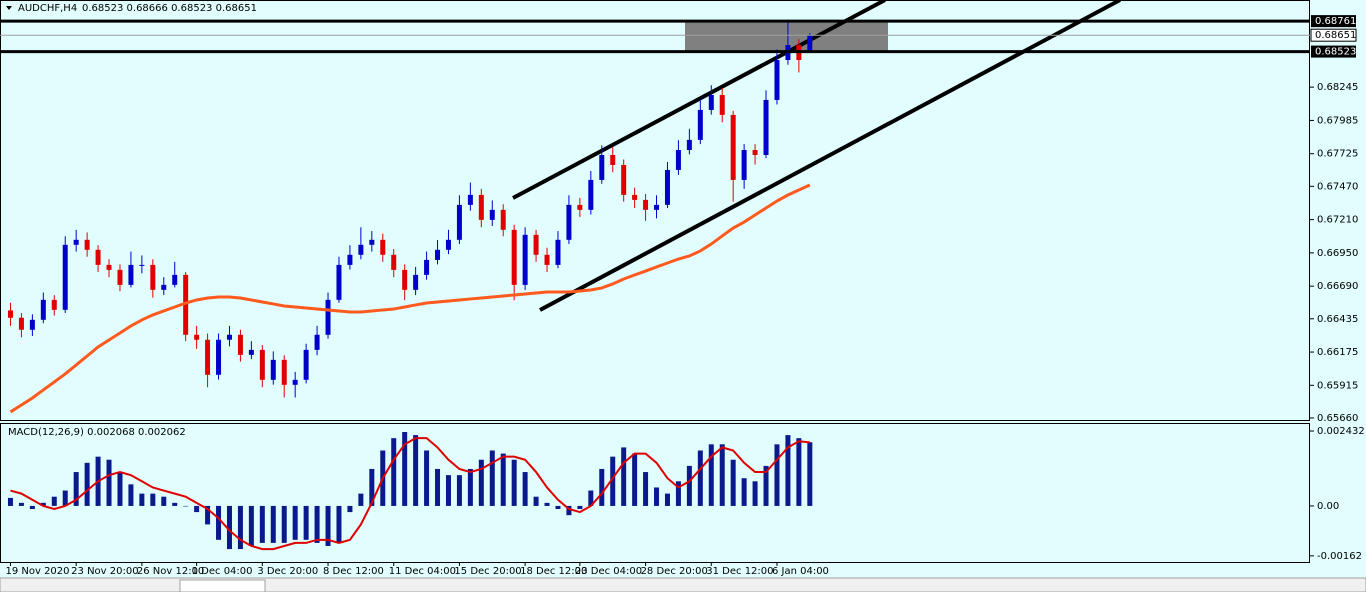 The width and height of the screenshot is (1366, 592). What do you see at coordinates (170, 571) in the screenshot?
I see `x-tick-label: 26 Nov 12:00` at bounding box center [170, 571].